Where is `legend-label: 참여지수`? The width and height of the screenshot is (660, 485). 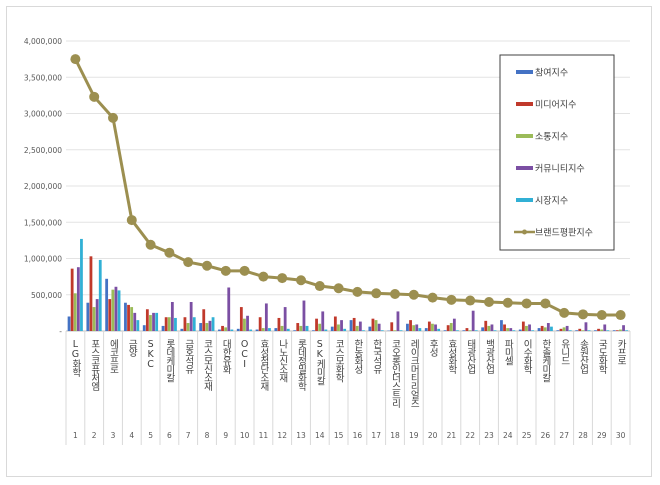 legend-label: 참여지수 is located at coordinates (551, 73).